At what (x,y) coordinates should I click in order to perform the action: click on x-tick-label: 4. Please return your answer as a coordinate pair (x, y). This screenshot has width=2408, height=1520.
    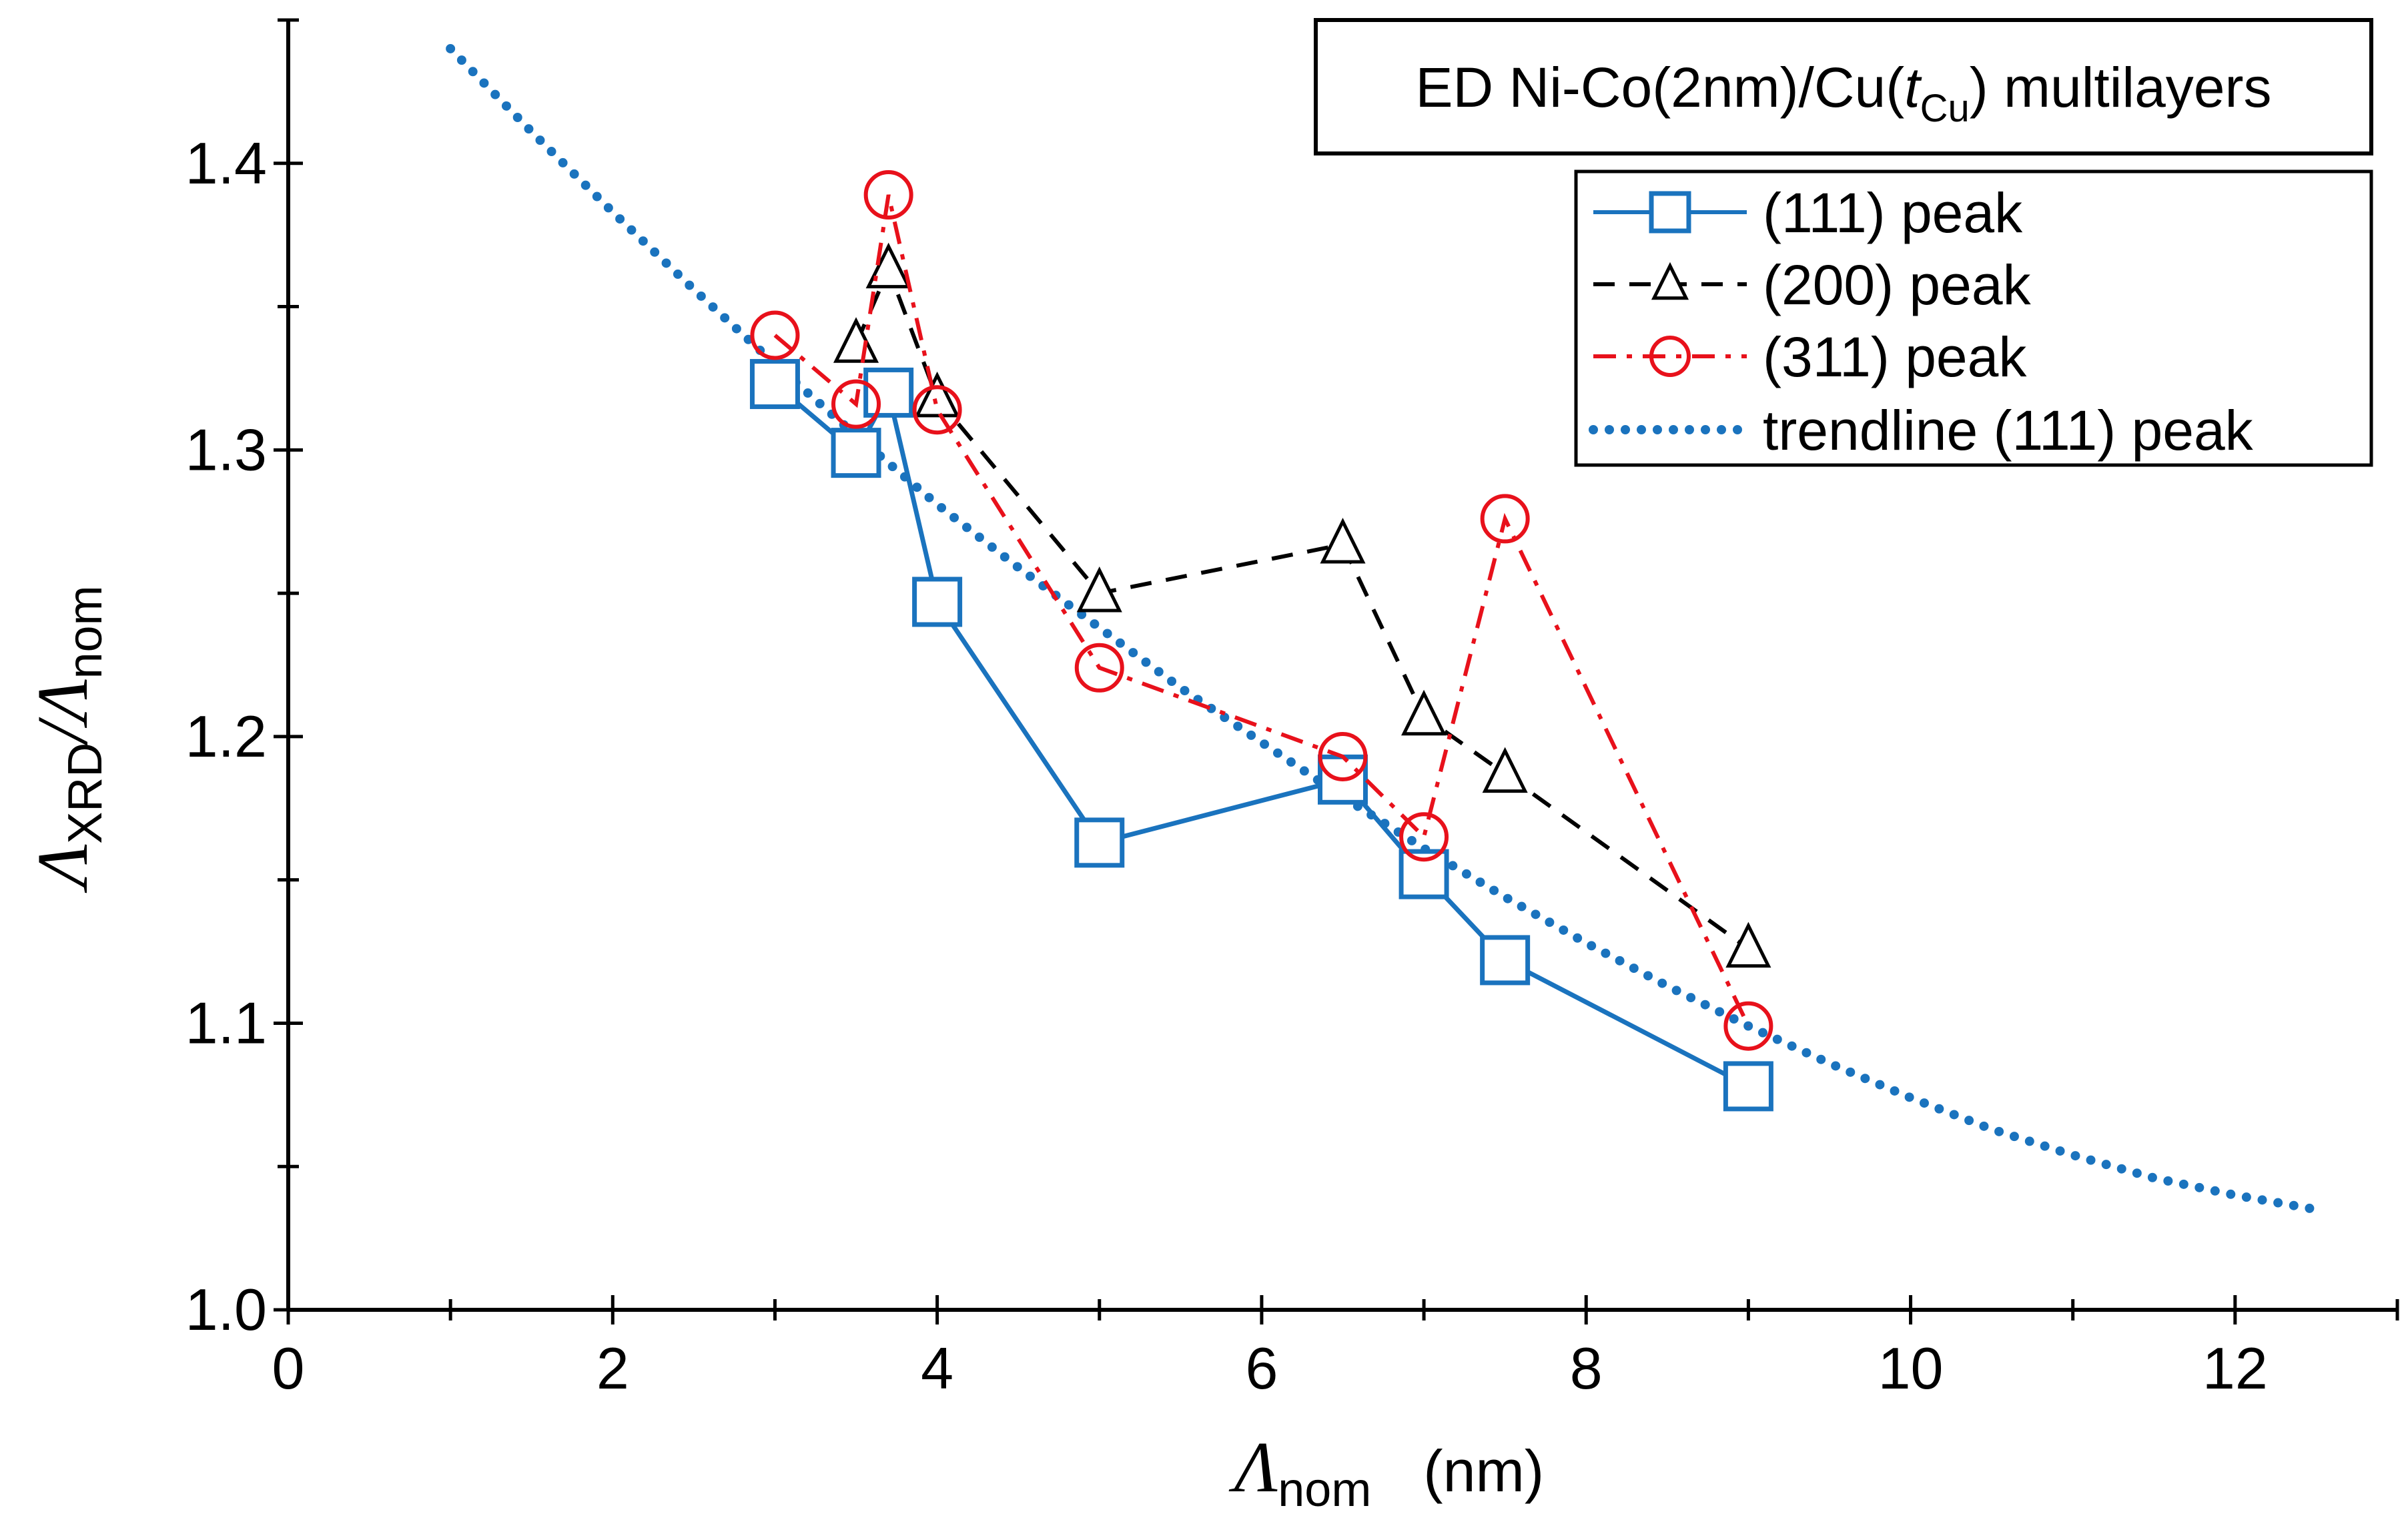
    Looking at the image, I should click on (937, 1368).